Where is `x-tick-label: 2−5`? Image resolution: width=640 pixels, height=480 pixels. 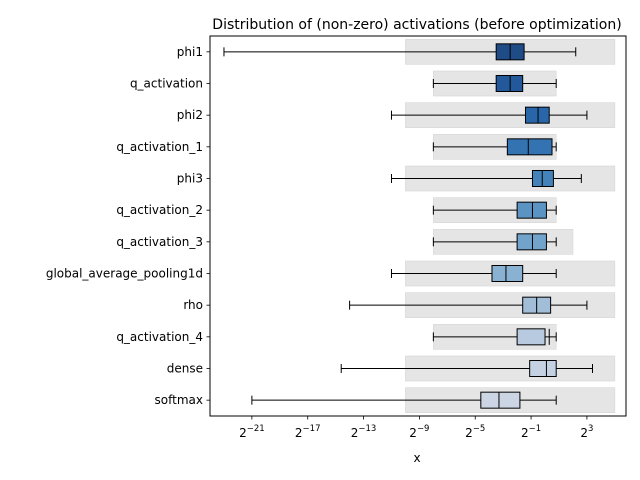
x-tick-label: 2−5 is located at coordinates (475, 432).